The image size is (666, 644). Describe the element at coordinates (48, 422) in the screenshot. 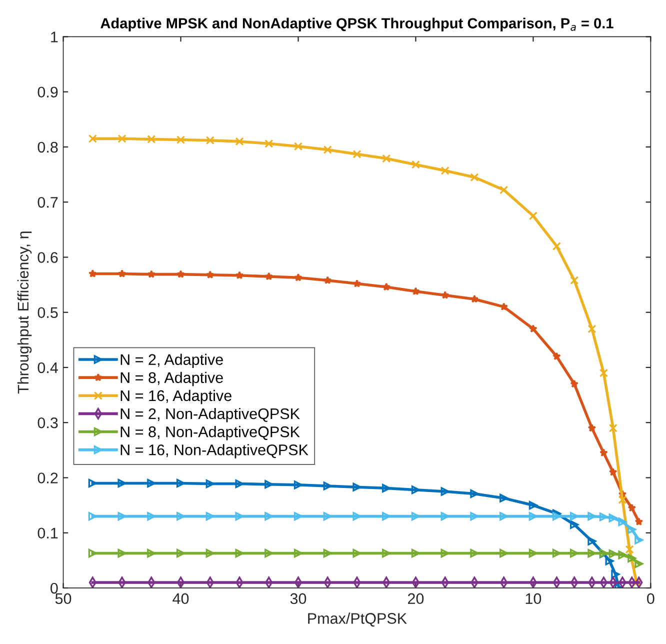

I see `y-tick-label: 0.3` at that location.